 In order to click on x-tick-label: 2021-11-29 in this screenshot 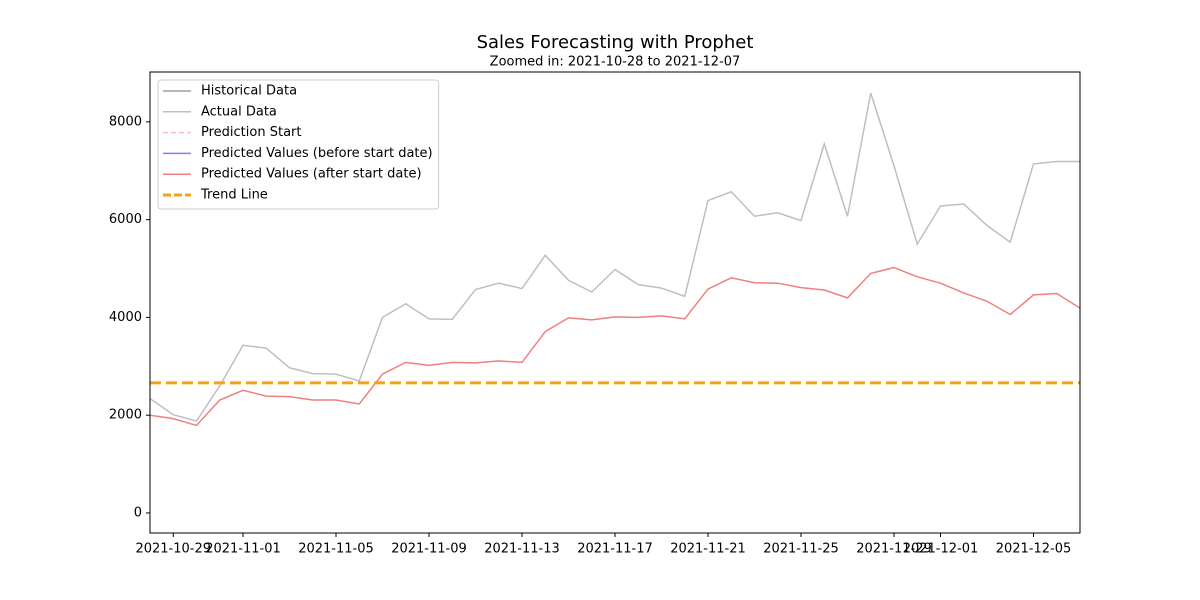, I will do `click(894, 549)`.